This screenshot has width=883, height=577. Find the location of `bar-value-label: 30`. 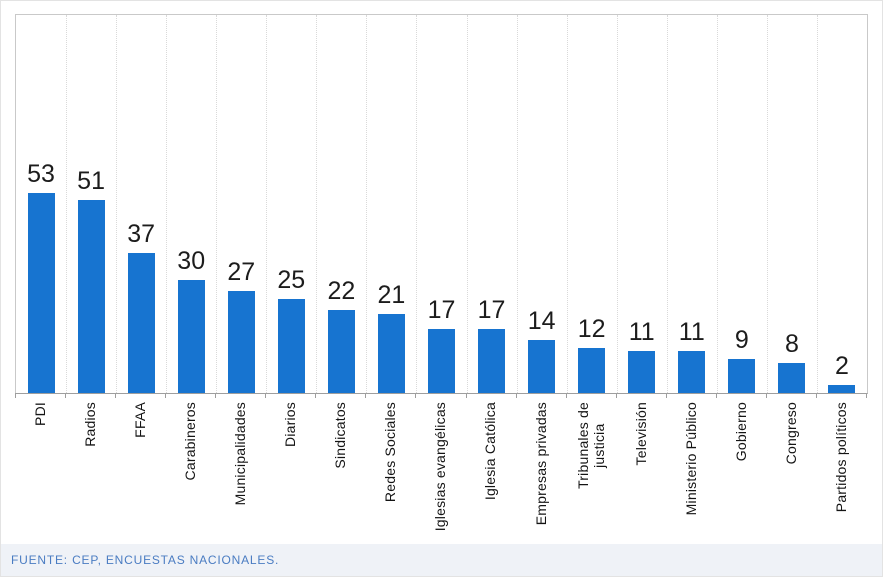

bar-value-label: 30 is located at coordinates (191, 260).